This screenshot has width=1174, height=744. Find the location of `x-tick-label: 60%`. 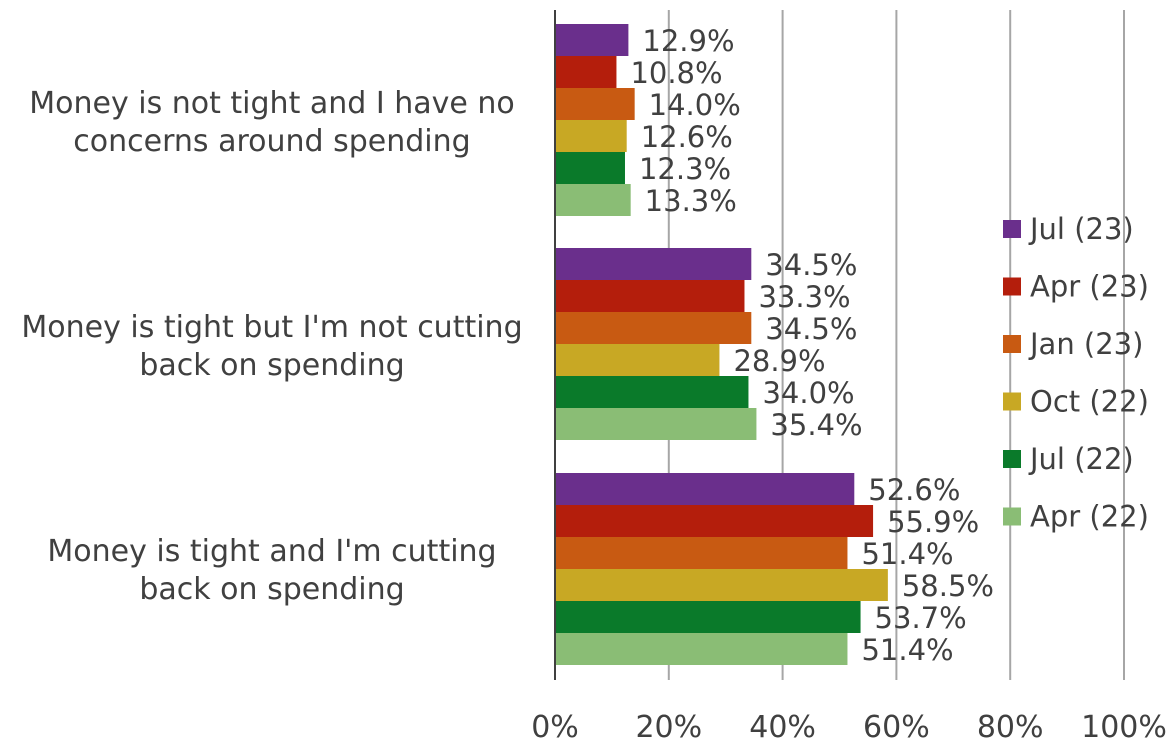

x-tick-label: 60% is located at coordinates (896, 727).